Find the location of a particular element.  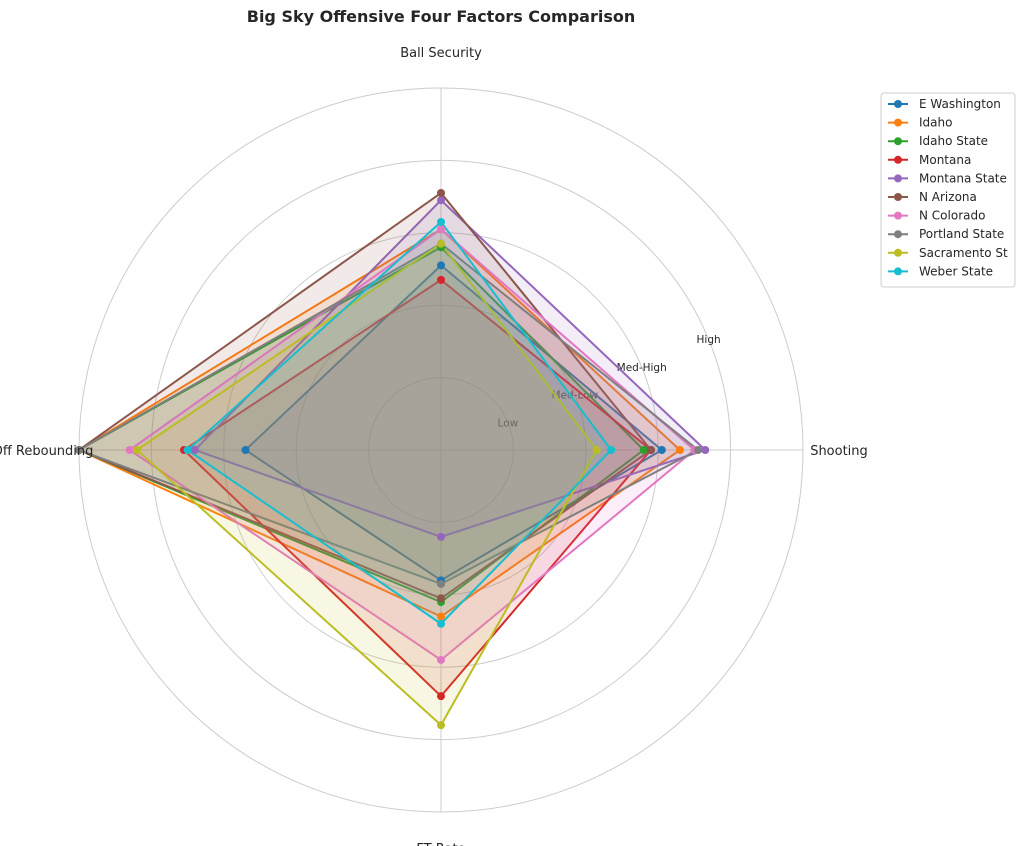

legend-item-weber-state: Weber State is located at coordinates (940, 271).